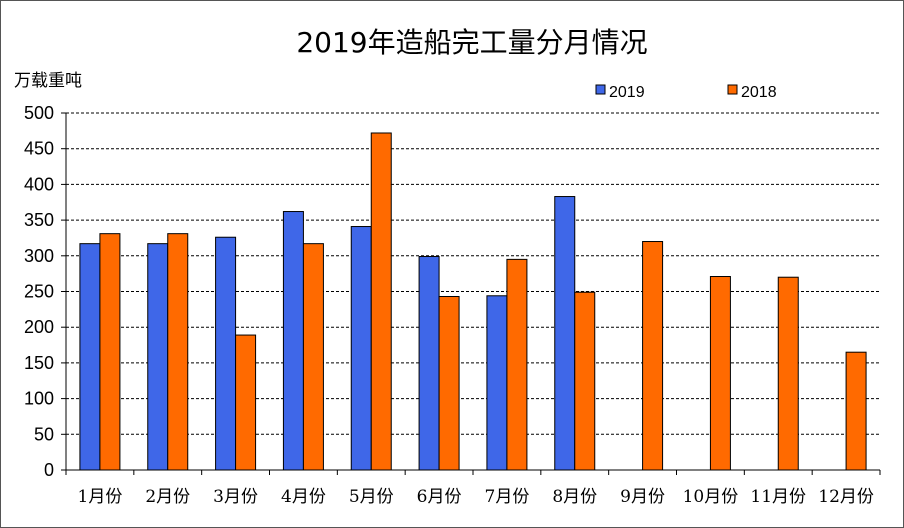 Image resolution: width=904 pixels, height=528 pixels. What do you see at coordinates (48, 81) in the screenshot?
I see `y-axis-unit-label: 万载重吨` at bounding box center [48, 81].